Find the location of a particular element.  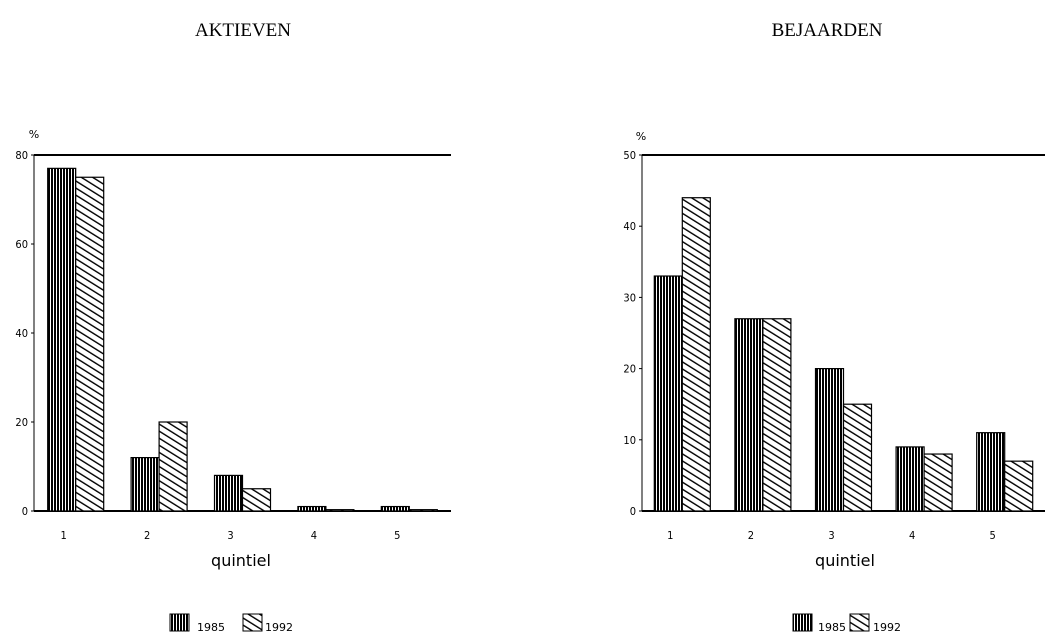

y-tick-label: 30 is located at coordinates (629, 297).